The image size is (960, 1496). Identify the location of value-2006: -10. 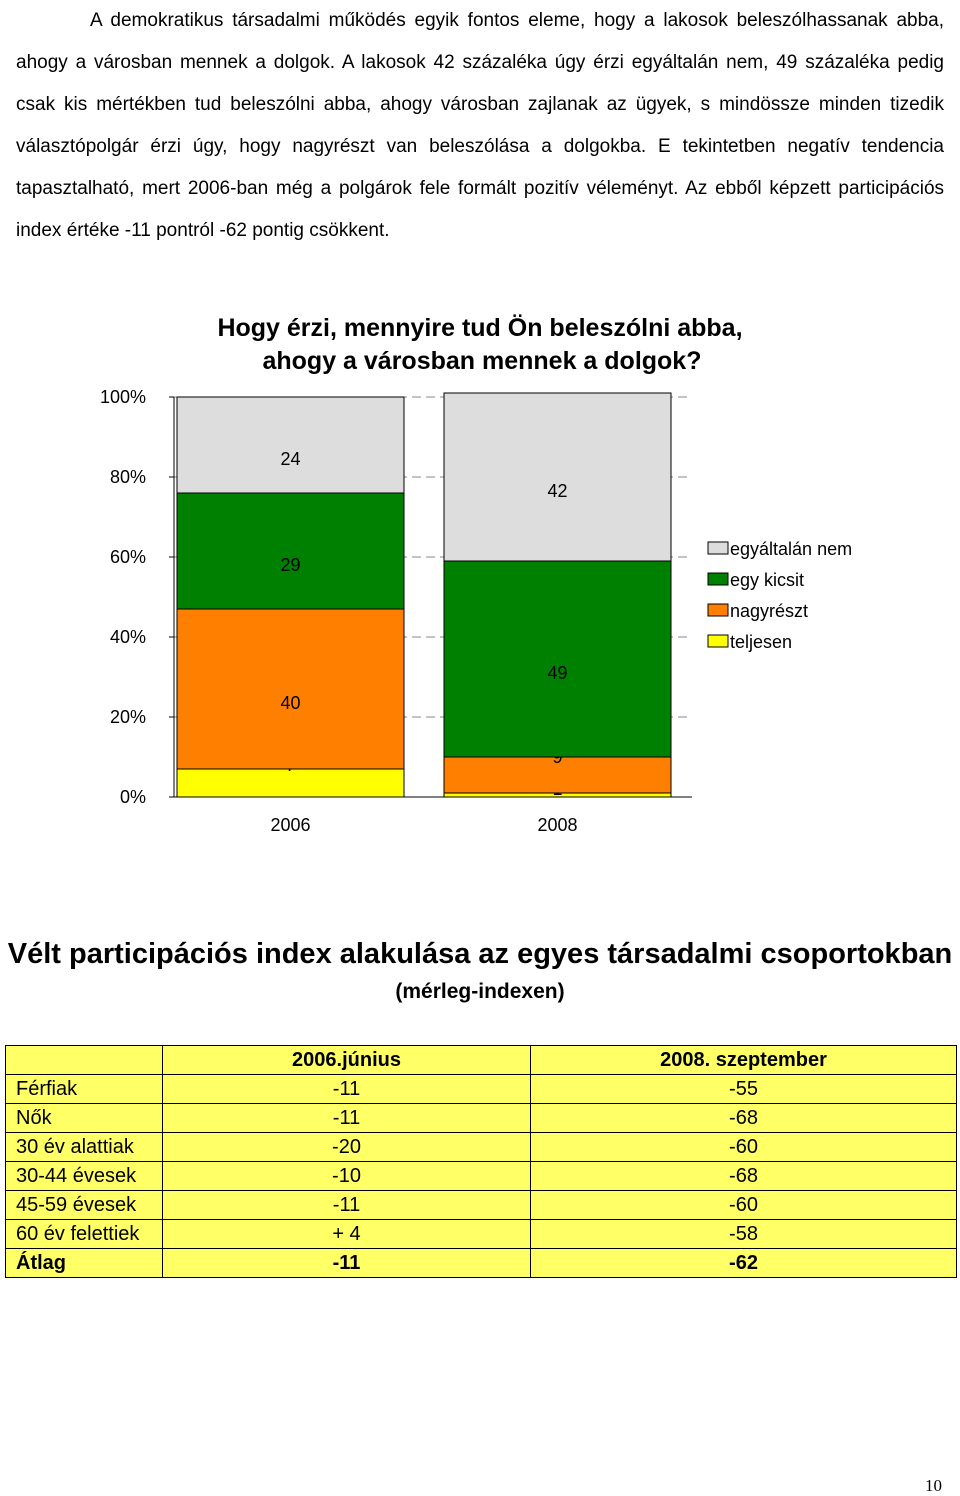
(346, 1176).